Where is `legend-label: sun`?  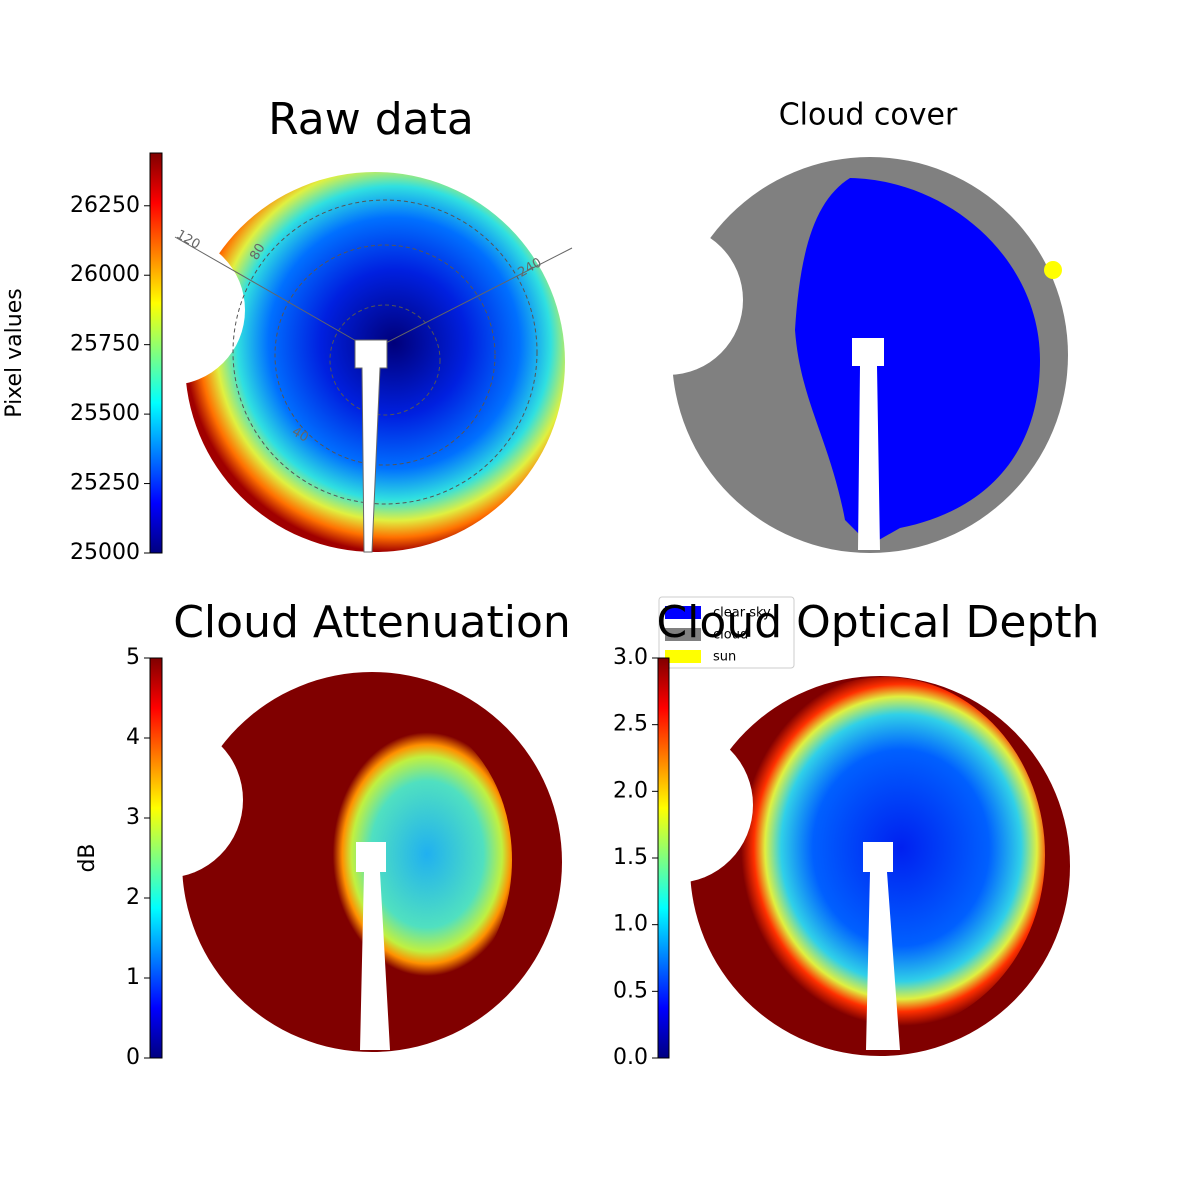 legend-label: sun is located at coordinates (724, 657).